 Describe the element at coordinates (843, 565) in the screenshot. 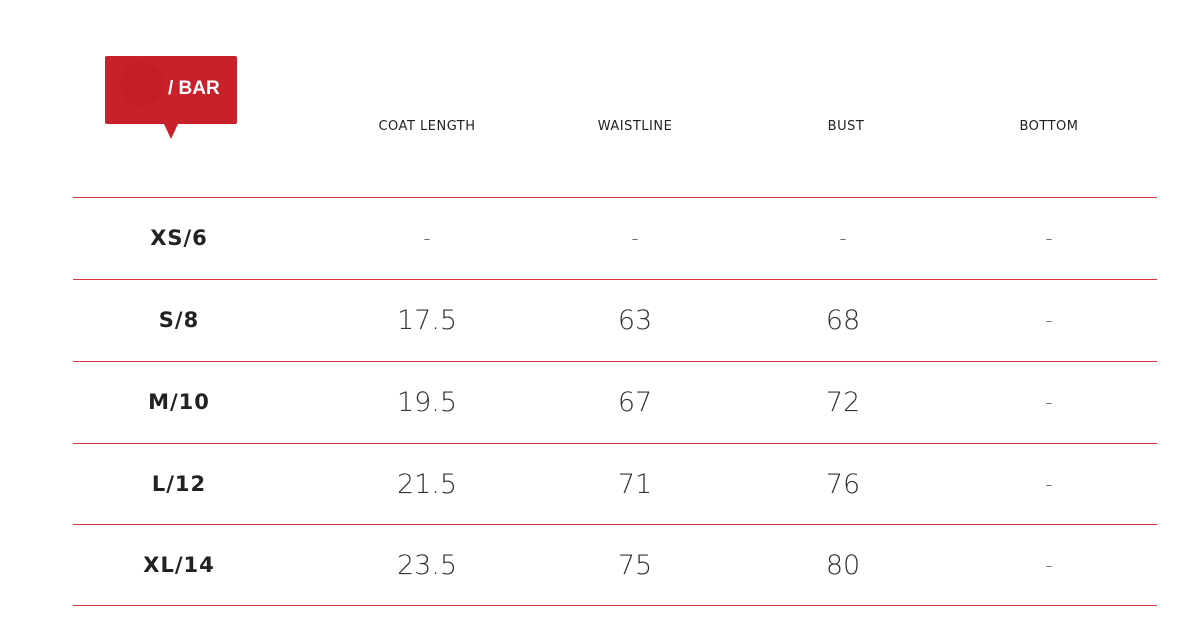

I see `measurement-cell: 80` at that location.